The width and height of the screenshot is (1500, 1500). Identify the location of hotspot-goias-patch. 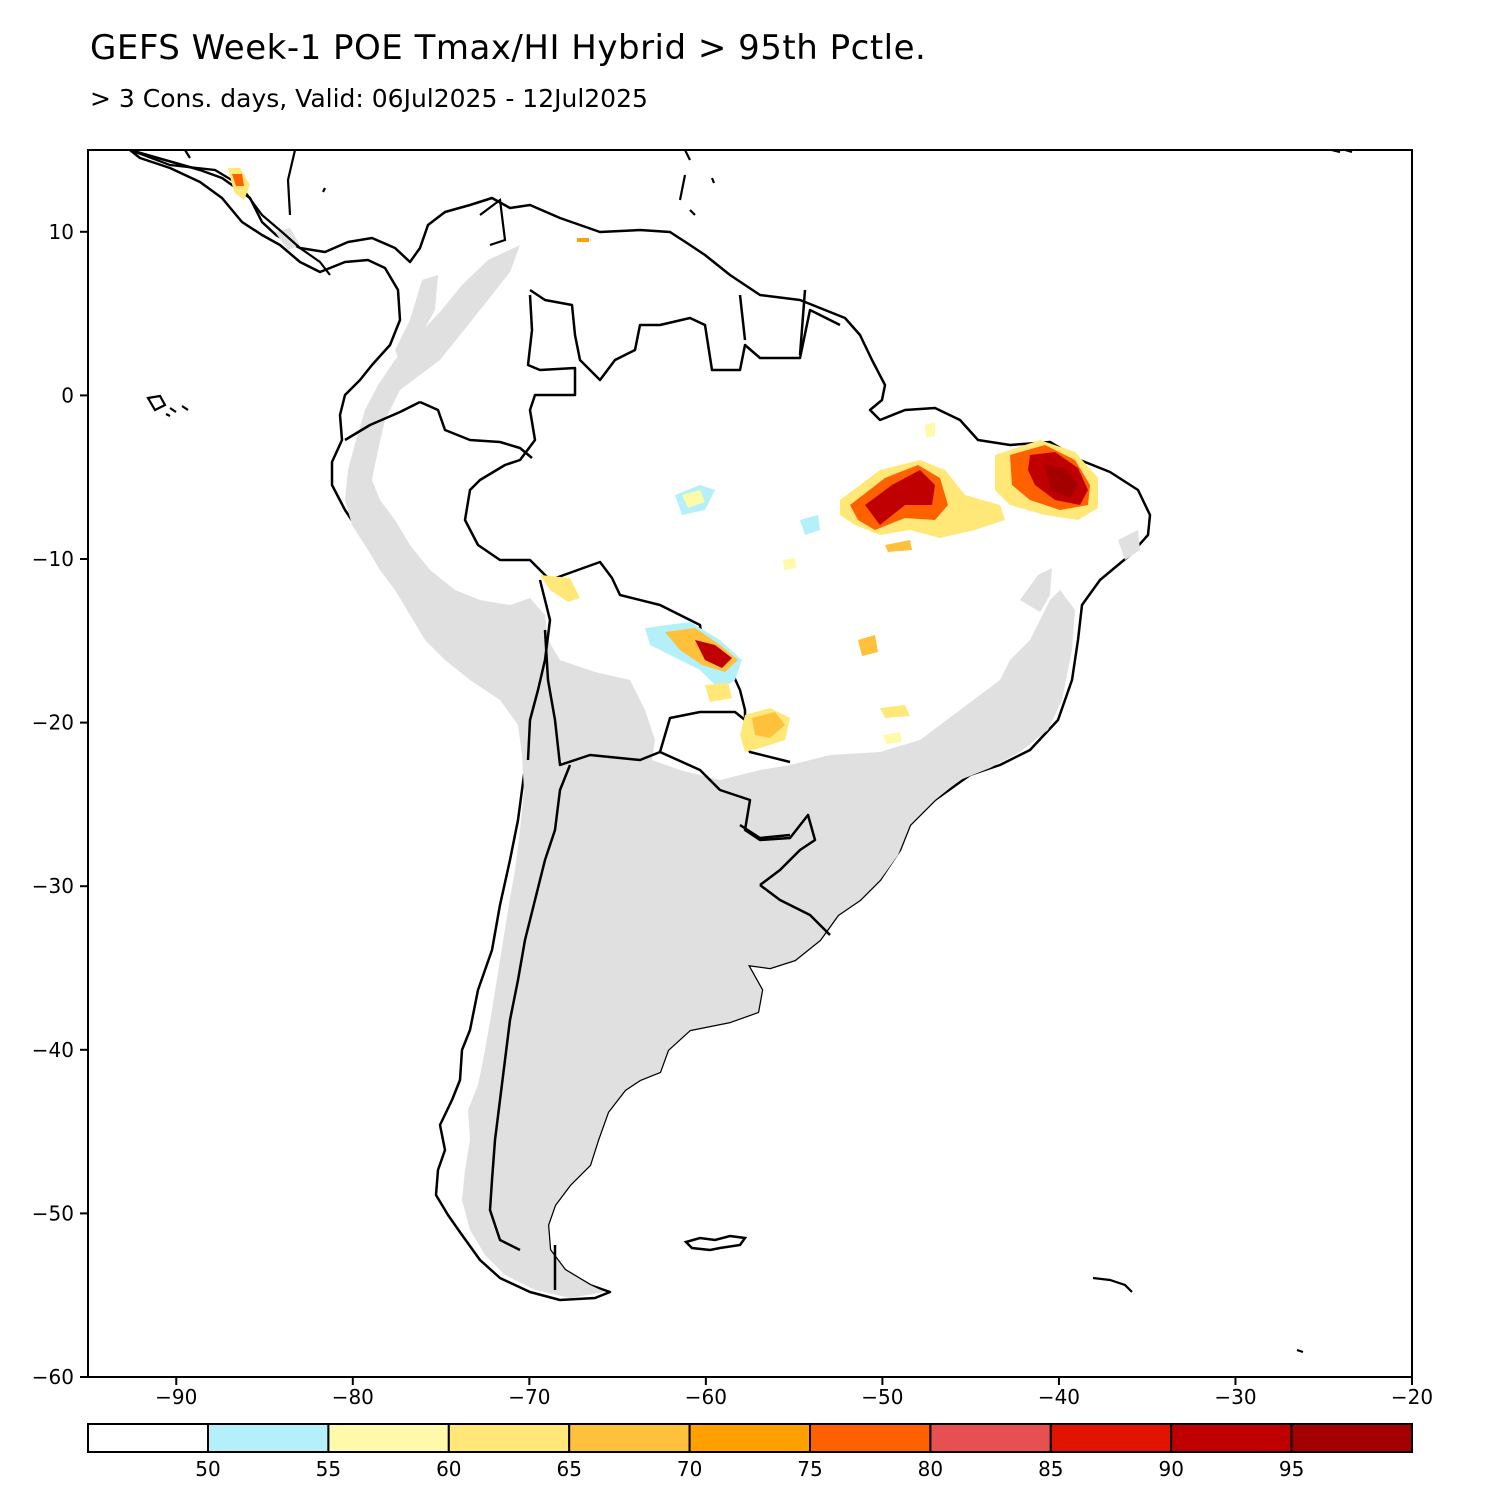
(868, 645).